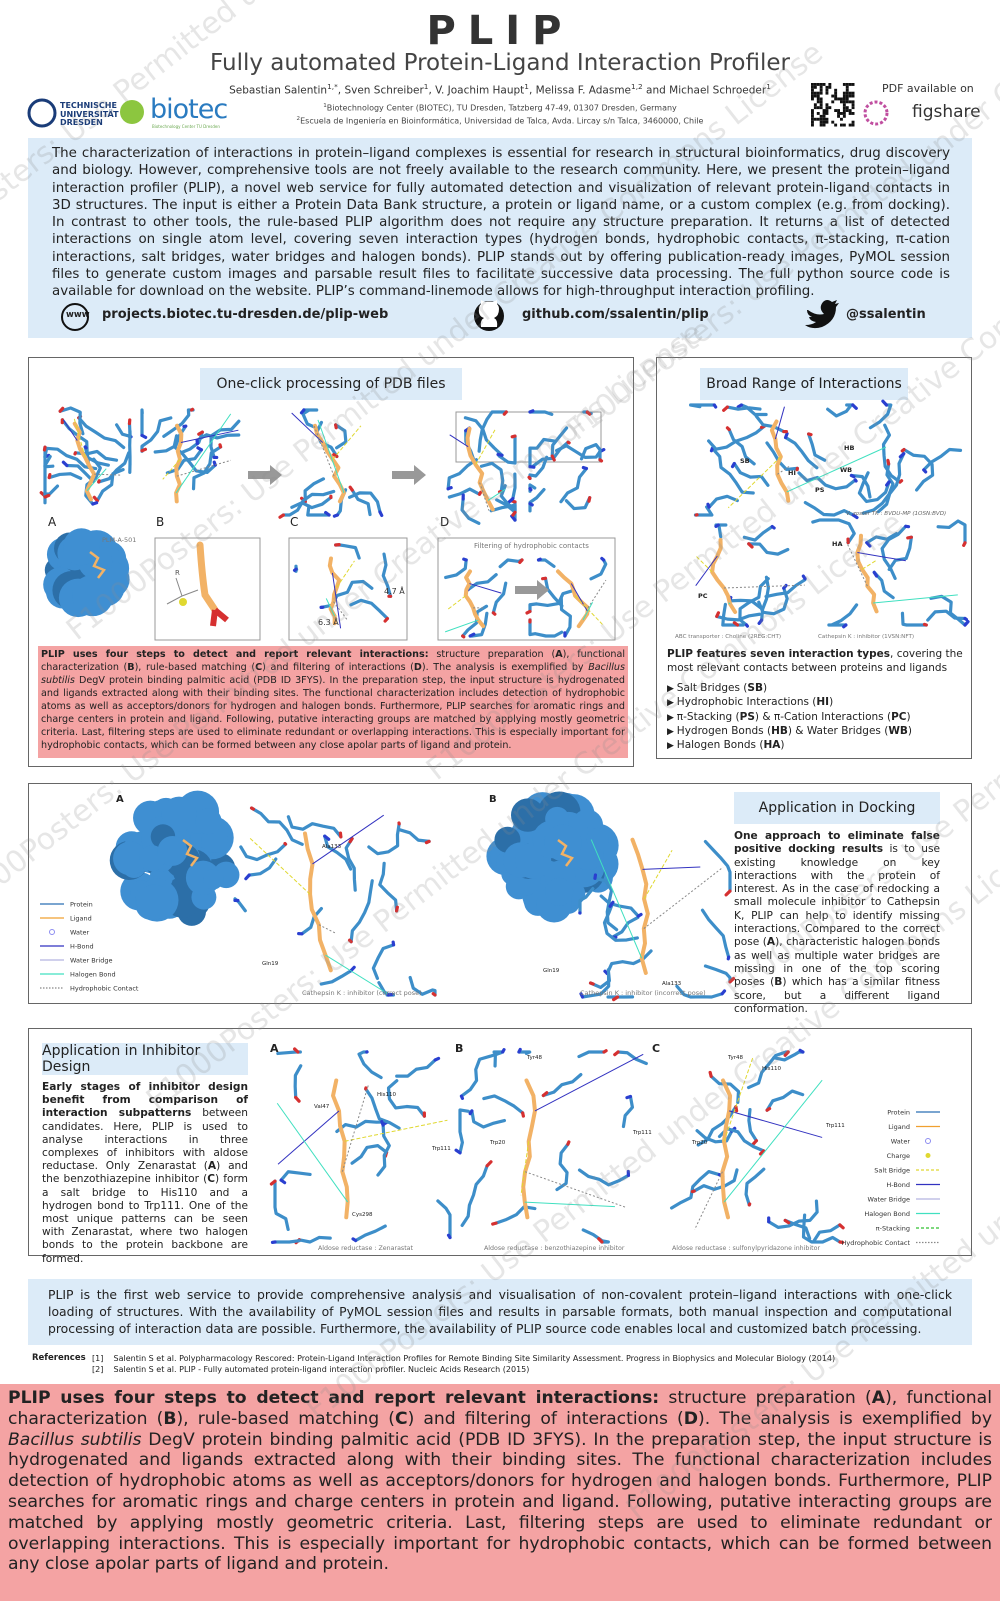 The image size is (1000, 1601). What do you see at coordinates (898, 730) in the screenshot?
I see `text-segment: WB` at bounding box center [898, 730].